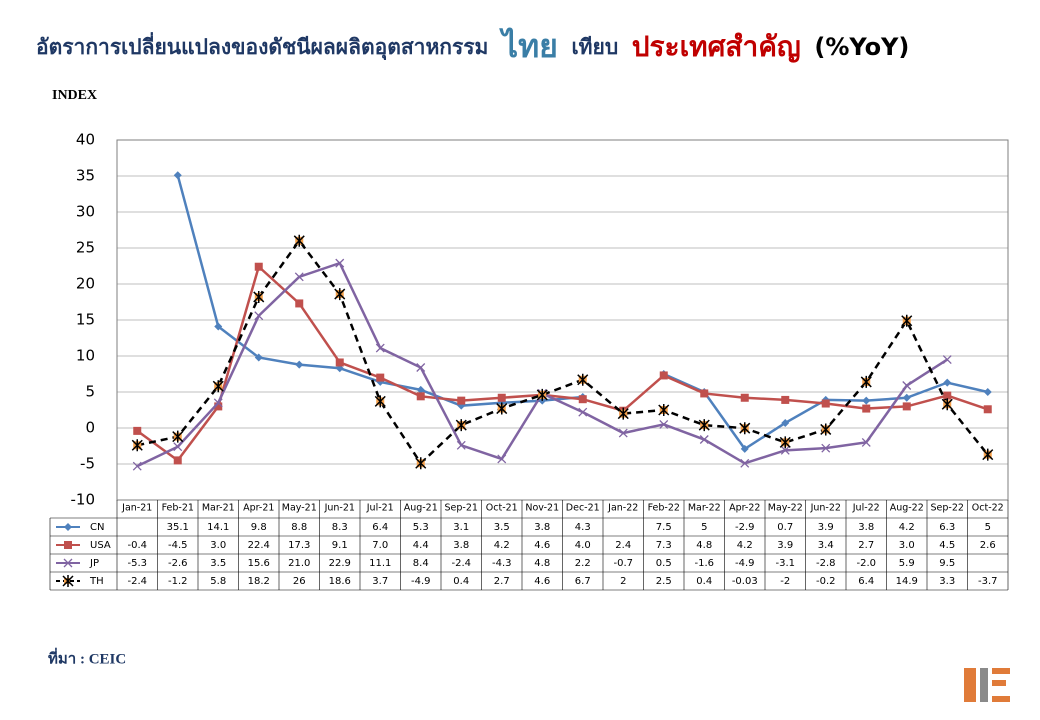  Describe the element at coordinates (745, 581) in the screenshot. I see `table-cell: -0.03` at that location.